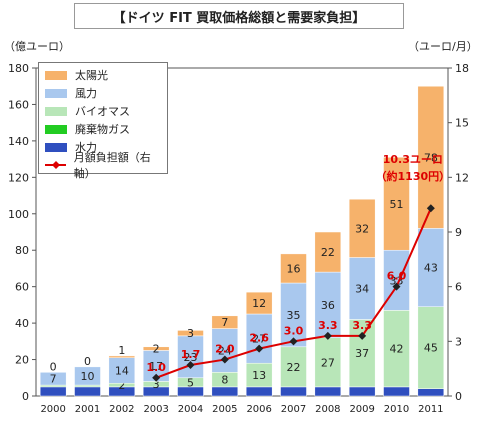 Image resolution: width=486 pixels, height=431 pixels. What do you see at coordinates (155, 409) in the screenshot?
I see `x-axis-tick-label: 2003` at bounding box center [155, 409].